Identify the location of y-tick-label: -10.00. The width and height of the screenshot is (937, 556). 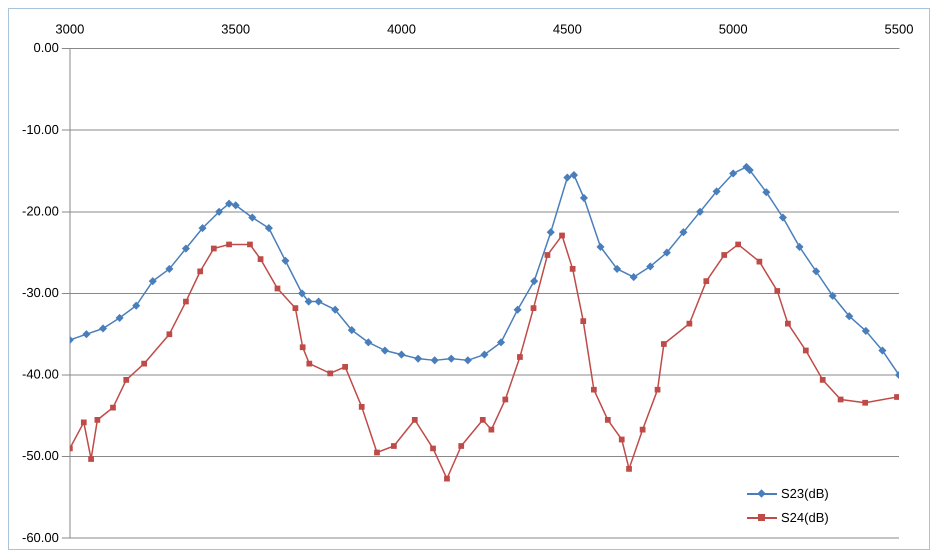
(40, 129).